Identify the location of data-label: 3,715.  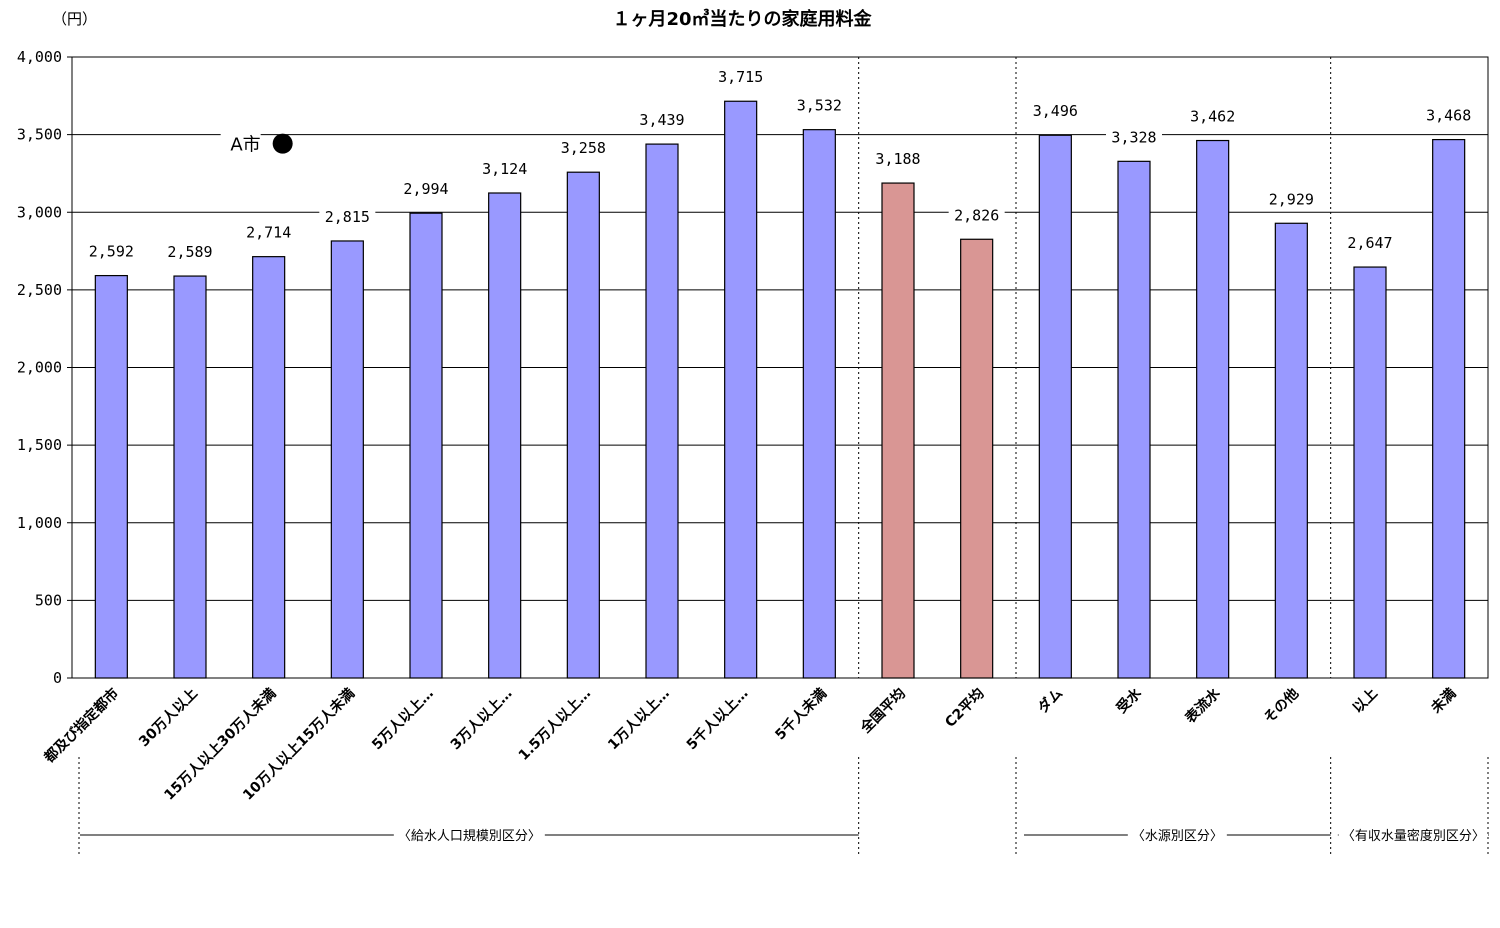
(740, 77).